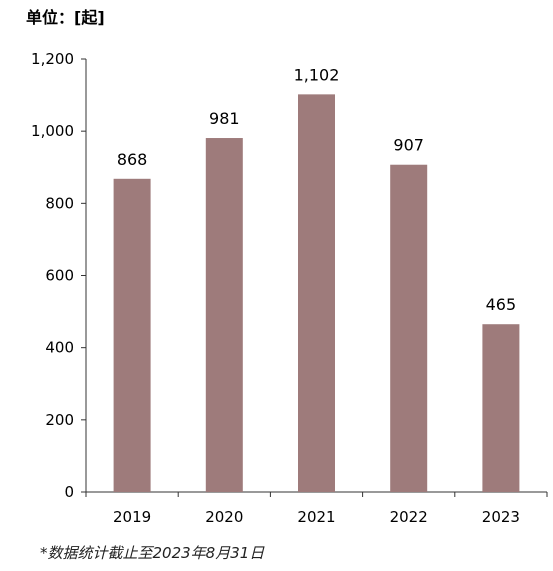 The width and height of the screenshot is (553, 571). I want to click on data-label-2022: 907, so click(408, 145).